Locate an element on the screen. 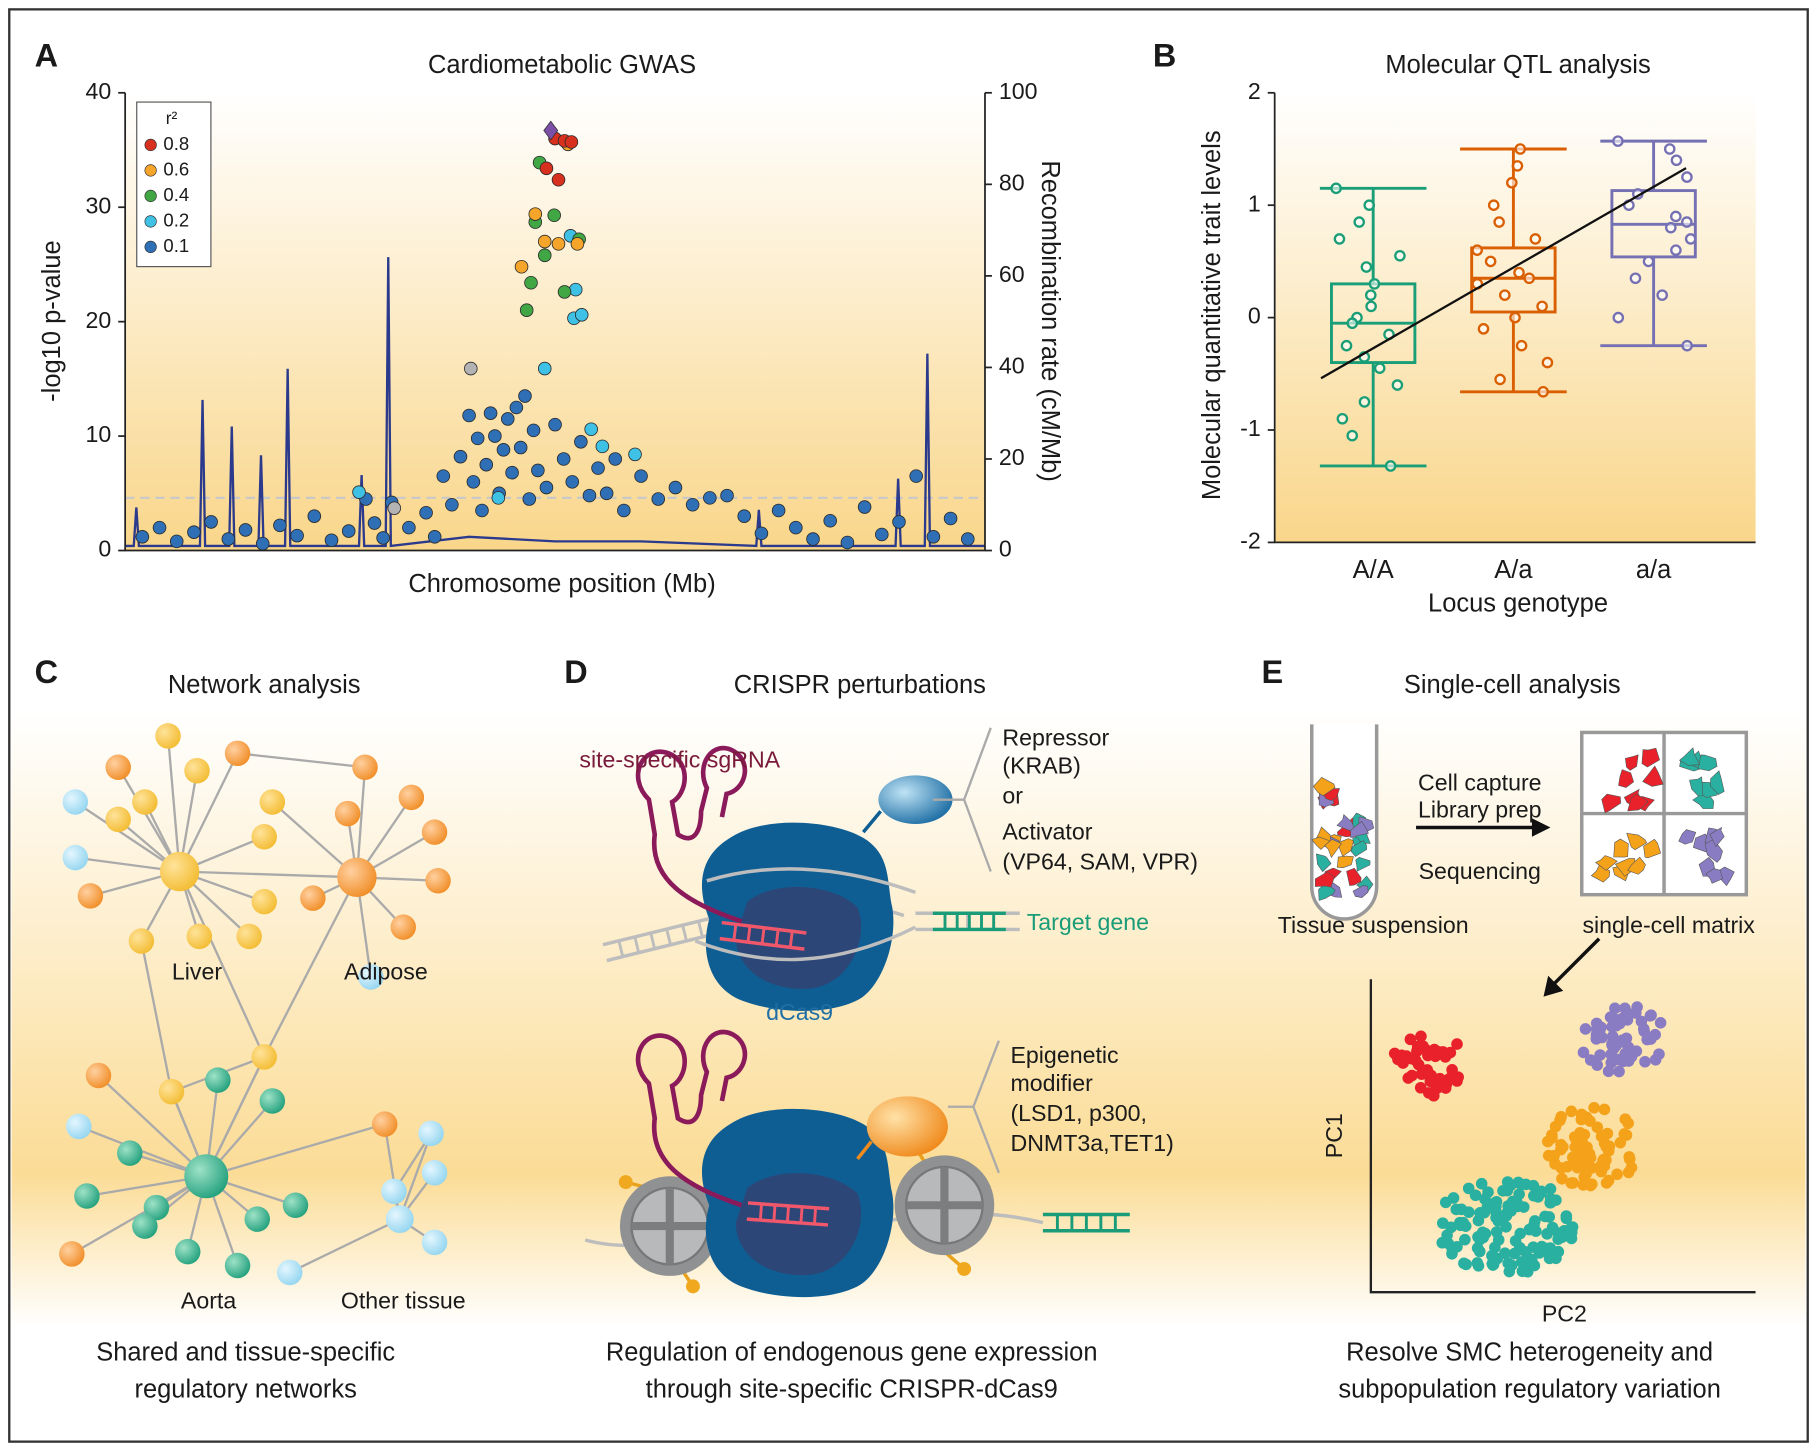 The height and width of the screenshot is (1451, 1817). y-tick-label: 30 is located at coordinates (98, 205).